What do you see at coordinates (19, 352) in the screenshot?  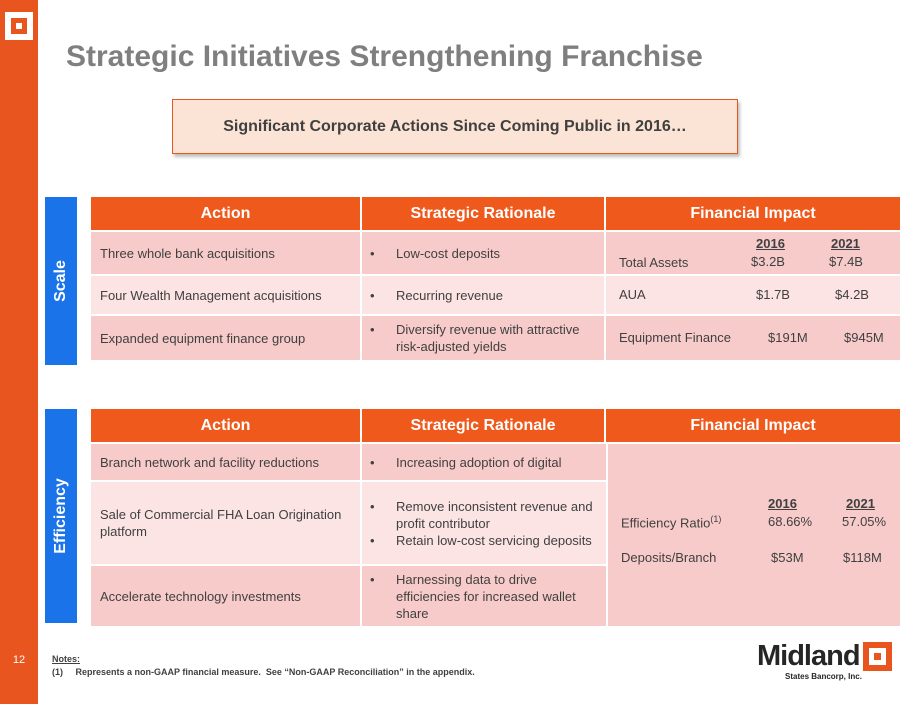 I see `left-accent-bar: 12` at bounding box center [19, 352].